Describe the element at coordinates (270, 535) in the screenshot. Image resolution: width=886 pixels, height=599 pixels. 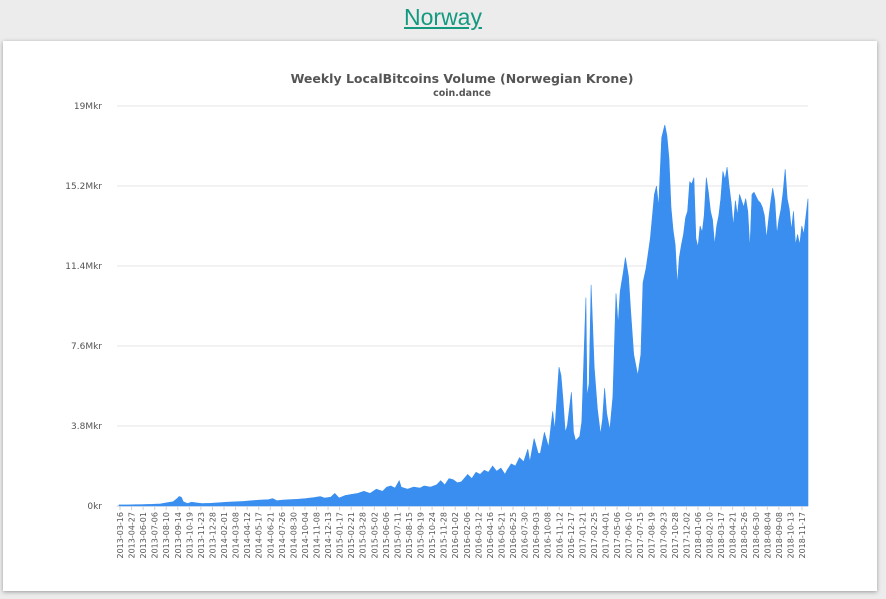
I see `x-tick-label: 2014-06-21` at that location.